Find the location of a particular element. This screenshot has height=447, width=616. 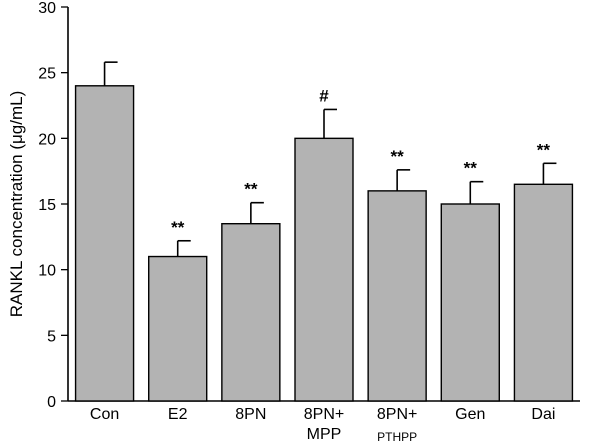

y-tick-label-2: 10 is located at coordinates (47, 271).